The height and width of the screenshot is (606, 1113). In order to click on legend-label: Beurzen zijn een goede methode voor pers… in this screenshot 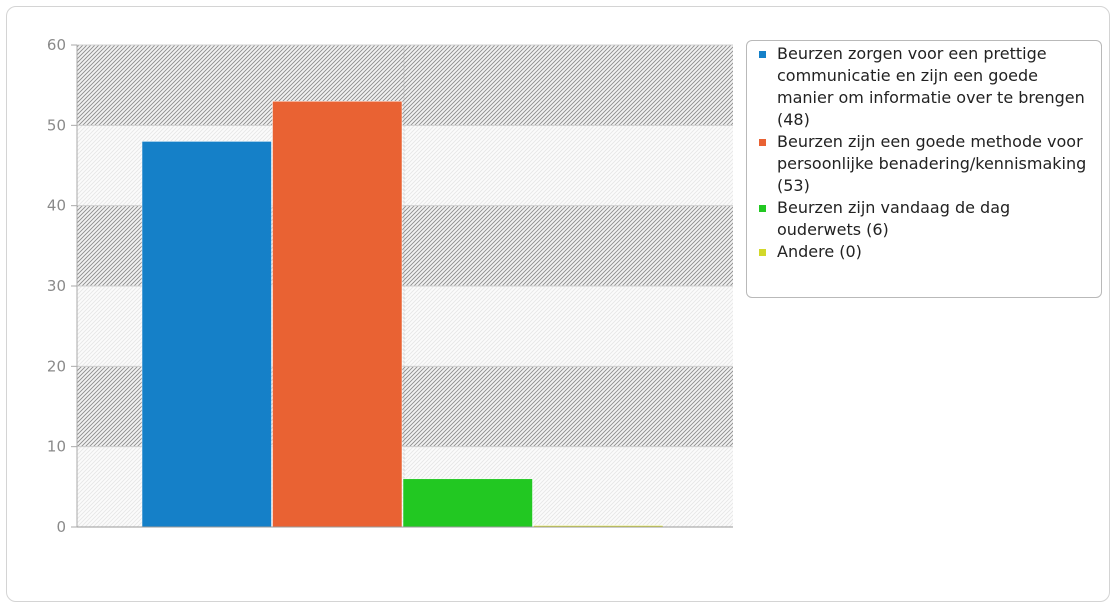, I will do `click(932, 163)`.